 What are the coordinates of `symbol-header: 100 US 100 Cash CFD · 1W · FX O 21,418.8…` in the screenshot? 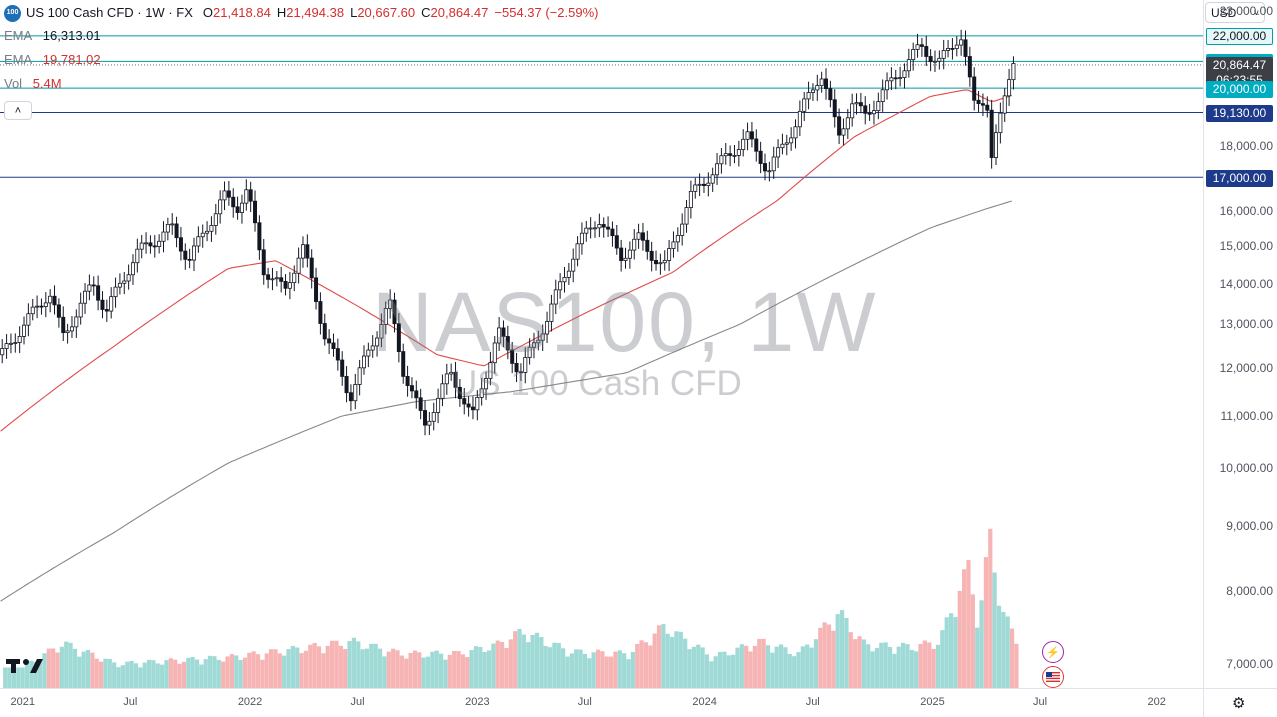 It's located at (304, 13).